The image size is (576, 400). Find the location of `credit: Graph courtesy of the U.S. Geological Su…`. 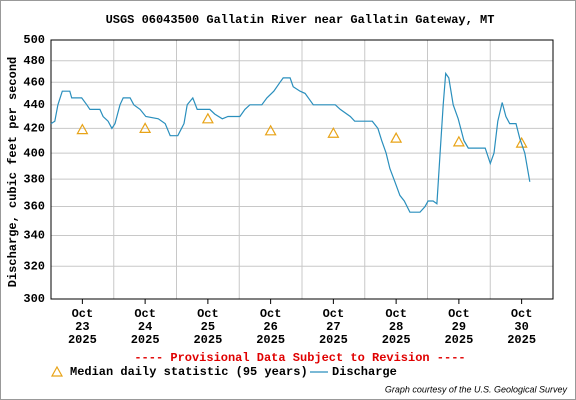

credit: Graph courtesy of the U.S. Geological Su… is located at coordinates (476, 389).